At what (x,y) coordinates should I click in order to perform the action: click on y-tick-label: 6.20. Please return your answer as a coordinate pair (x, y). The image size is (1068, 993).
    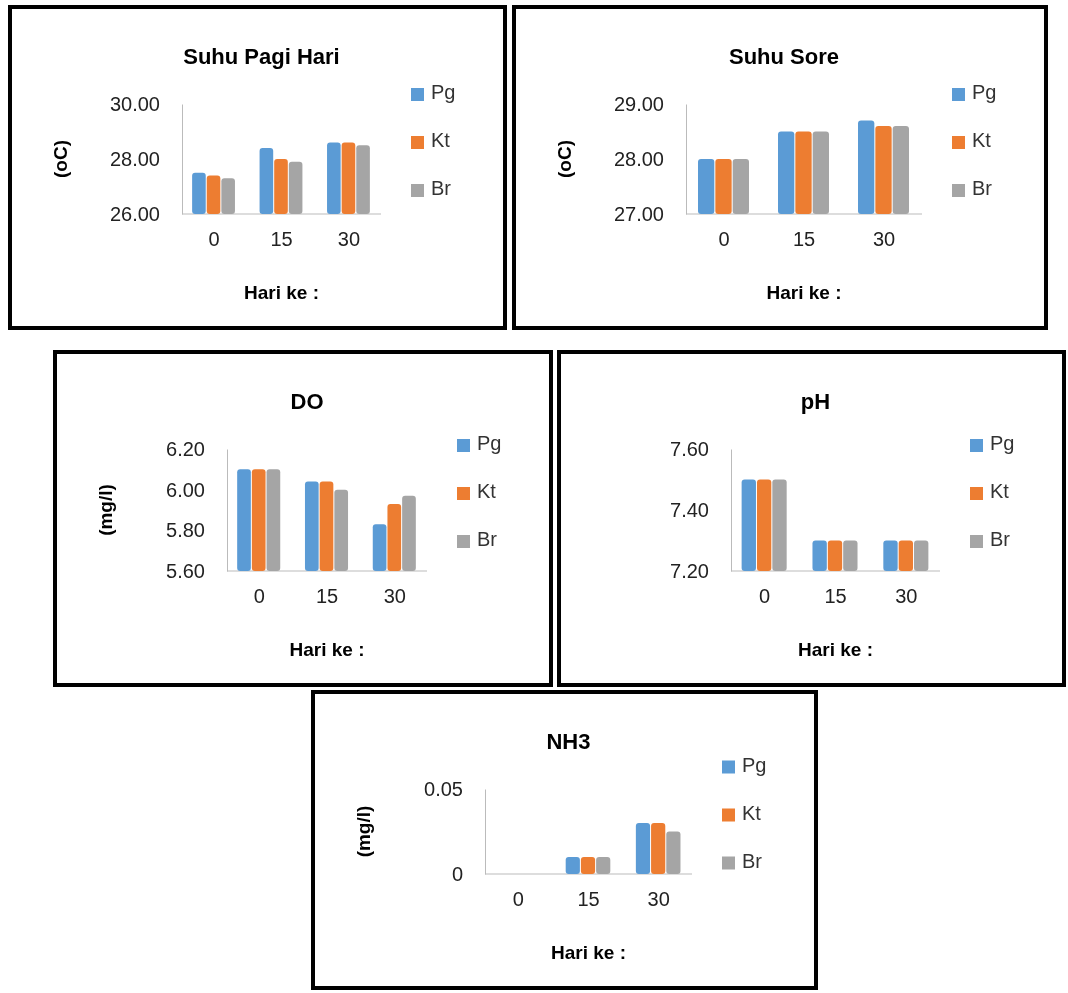
    Looking at the image, I should click on (185, 448).